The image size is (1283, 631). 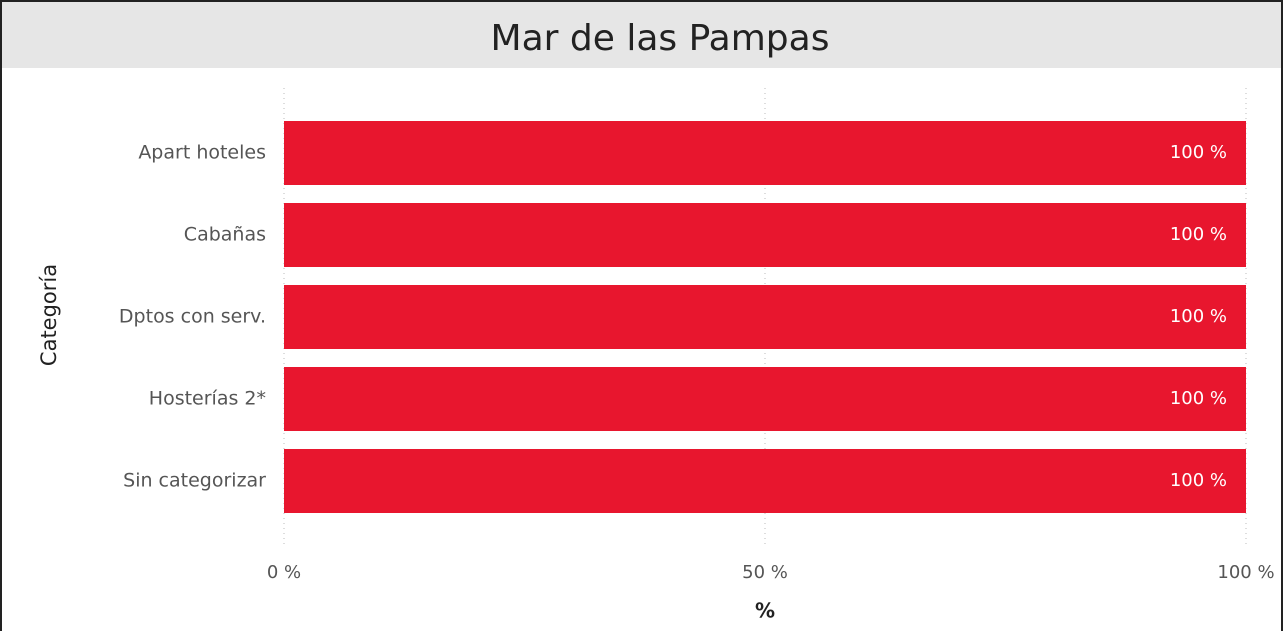 I want to click on x-tick-label: 50 %, so click(x=765, y=572).